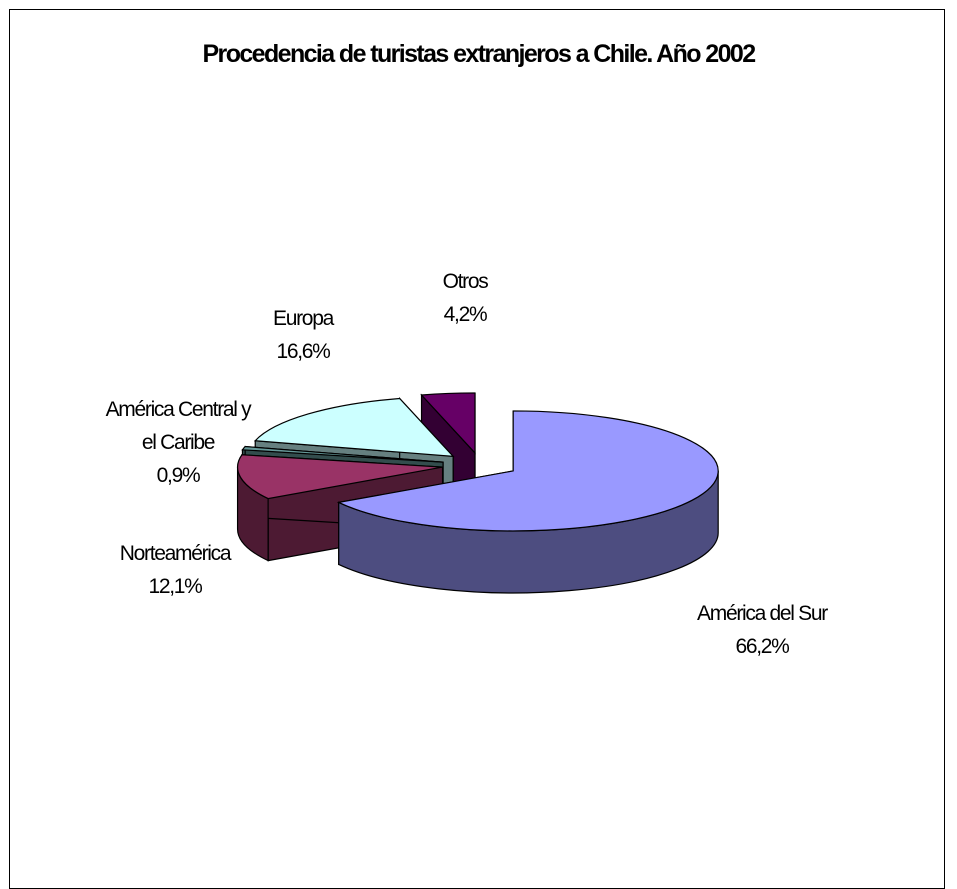 This screenshot has width=957, height=889. I want to click on data-label-line: 66,2%, so click(762, 646).